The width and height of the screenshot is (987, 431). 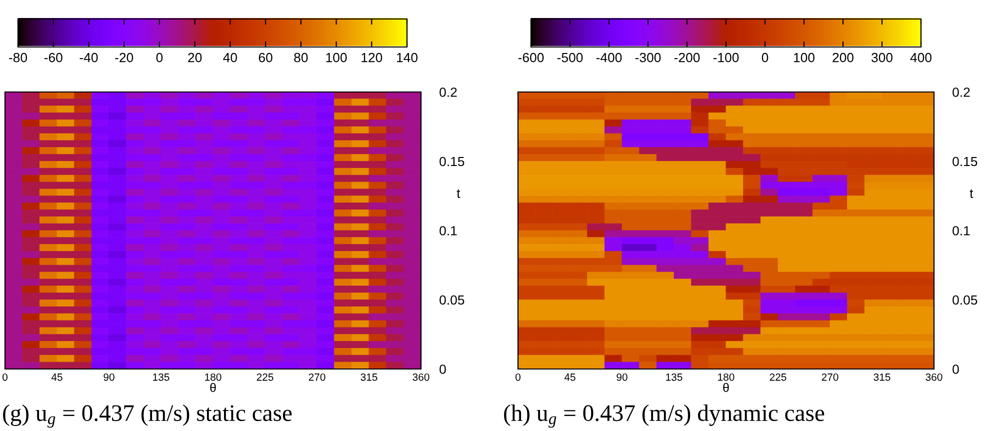 What do you see at coordinates (570, 57) in the screenshot?
I see `color-bar-label: -500` at bounding box center [570, 57].